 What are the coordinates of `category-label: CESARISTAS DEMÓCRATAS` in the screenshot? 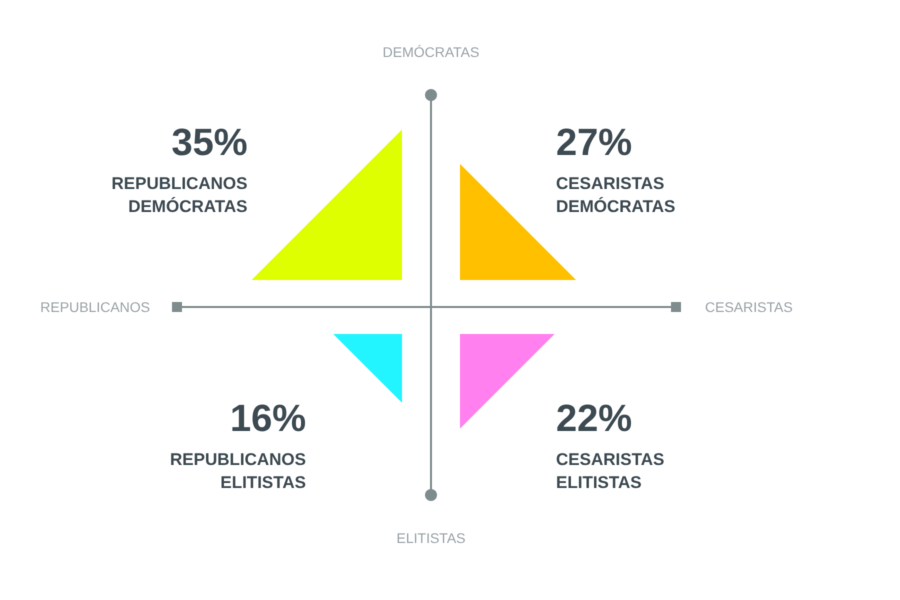 It's located at (616, 195).